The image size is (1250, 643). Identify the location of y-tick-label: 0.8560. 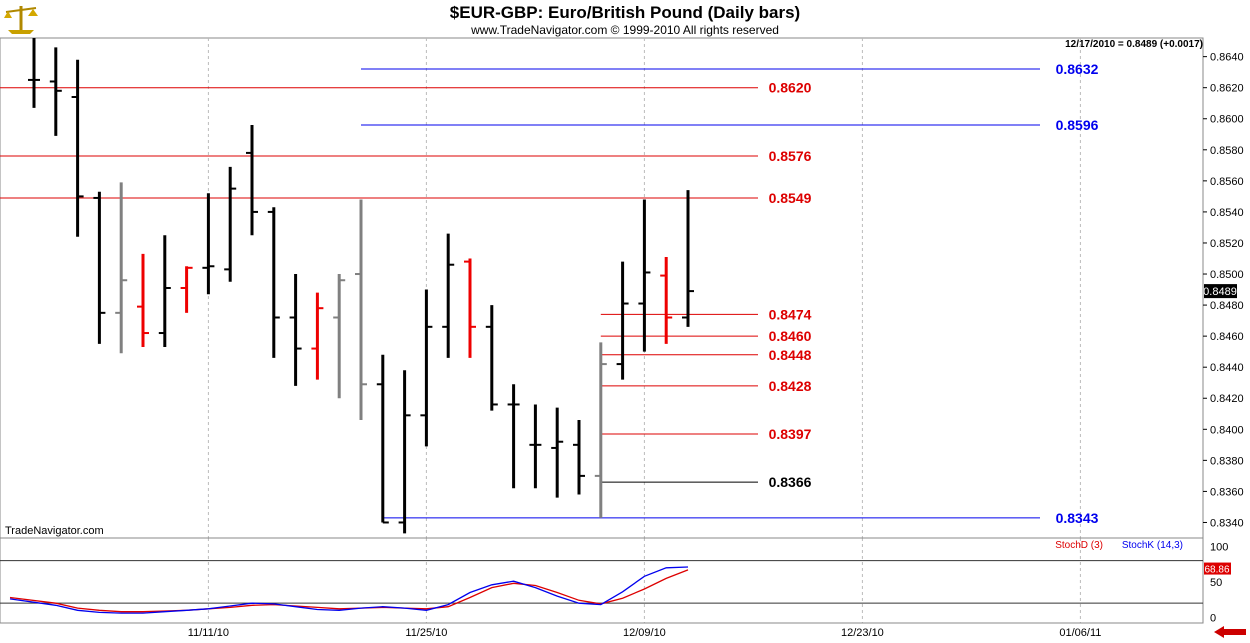
(1227, 182).